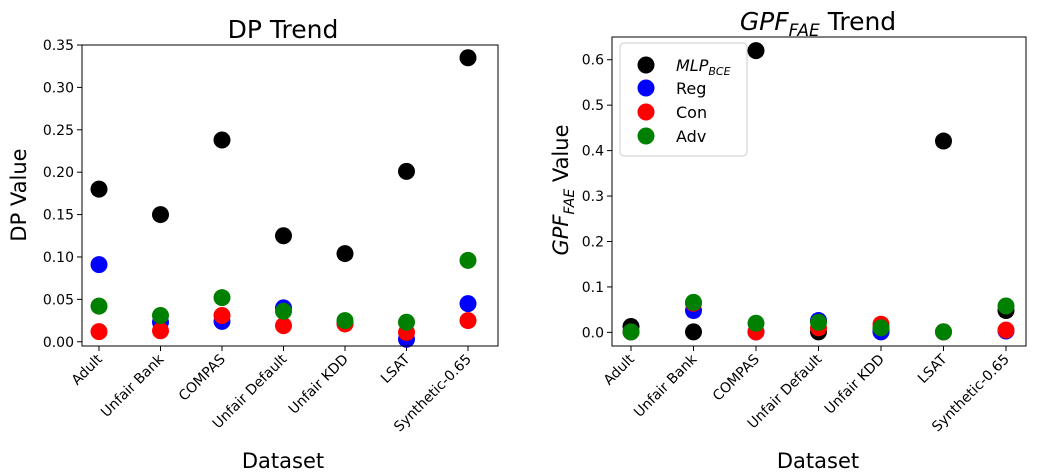  What do you see at coordinates (58, 173) in the screenshot?
I see `dp-y-tick-label: 0.20` at bounding box center [58, 173].